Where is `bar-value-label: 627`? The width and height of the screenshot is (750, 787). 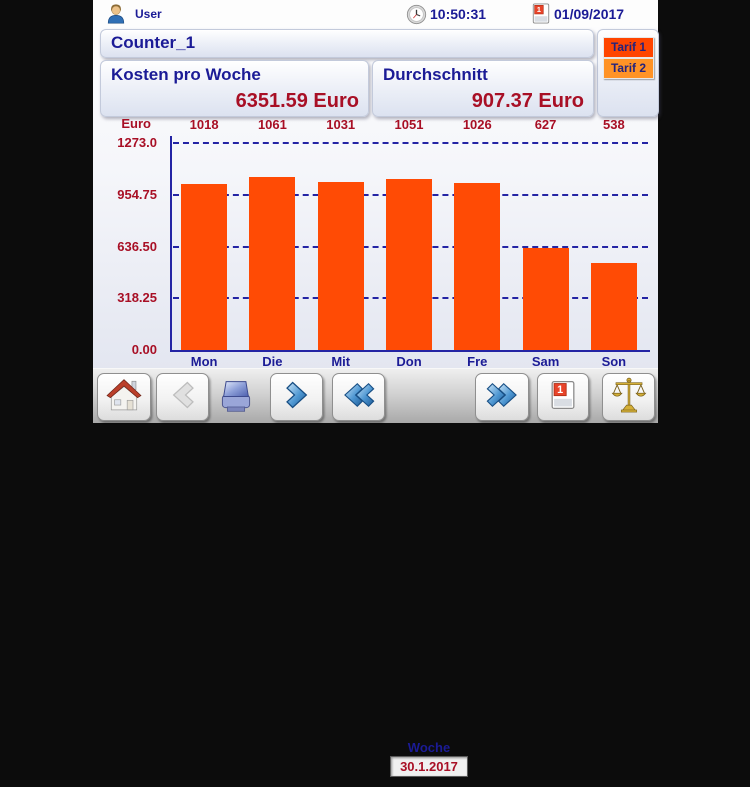 bar-value-label: 627 is located at coordinates (545, 124).